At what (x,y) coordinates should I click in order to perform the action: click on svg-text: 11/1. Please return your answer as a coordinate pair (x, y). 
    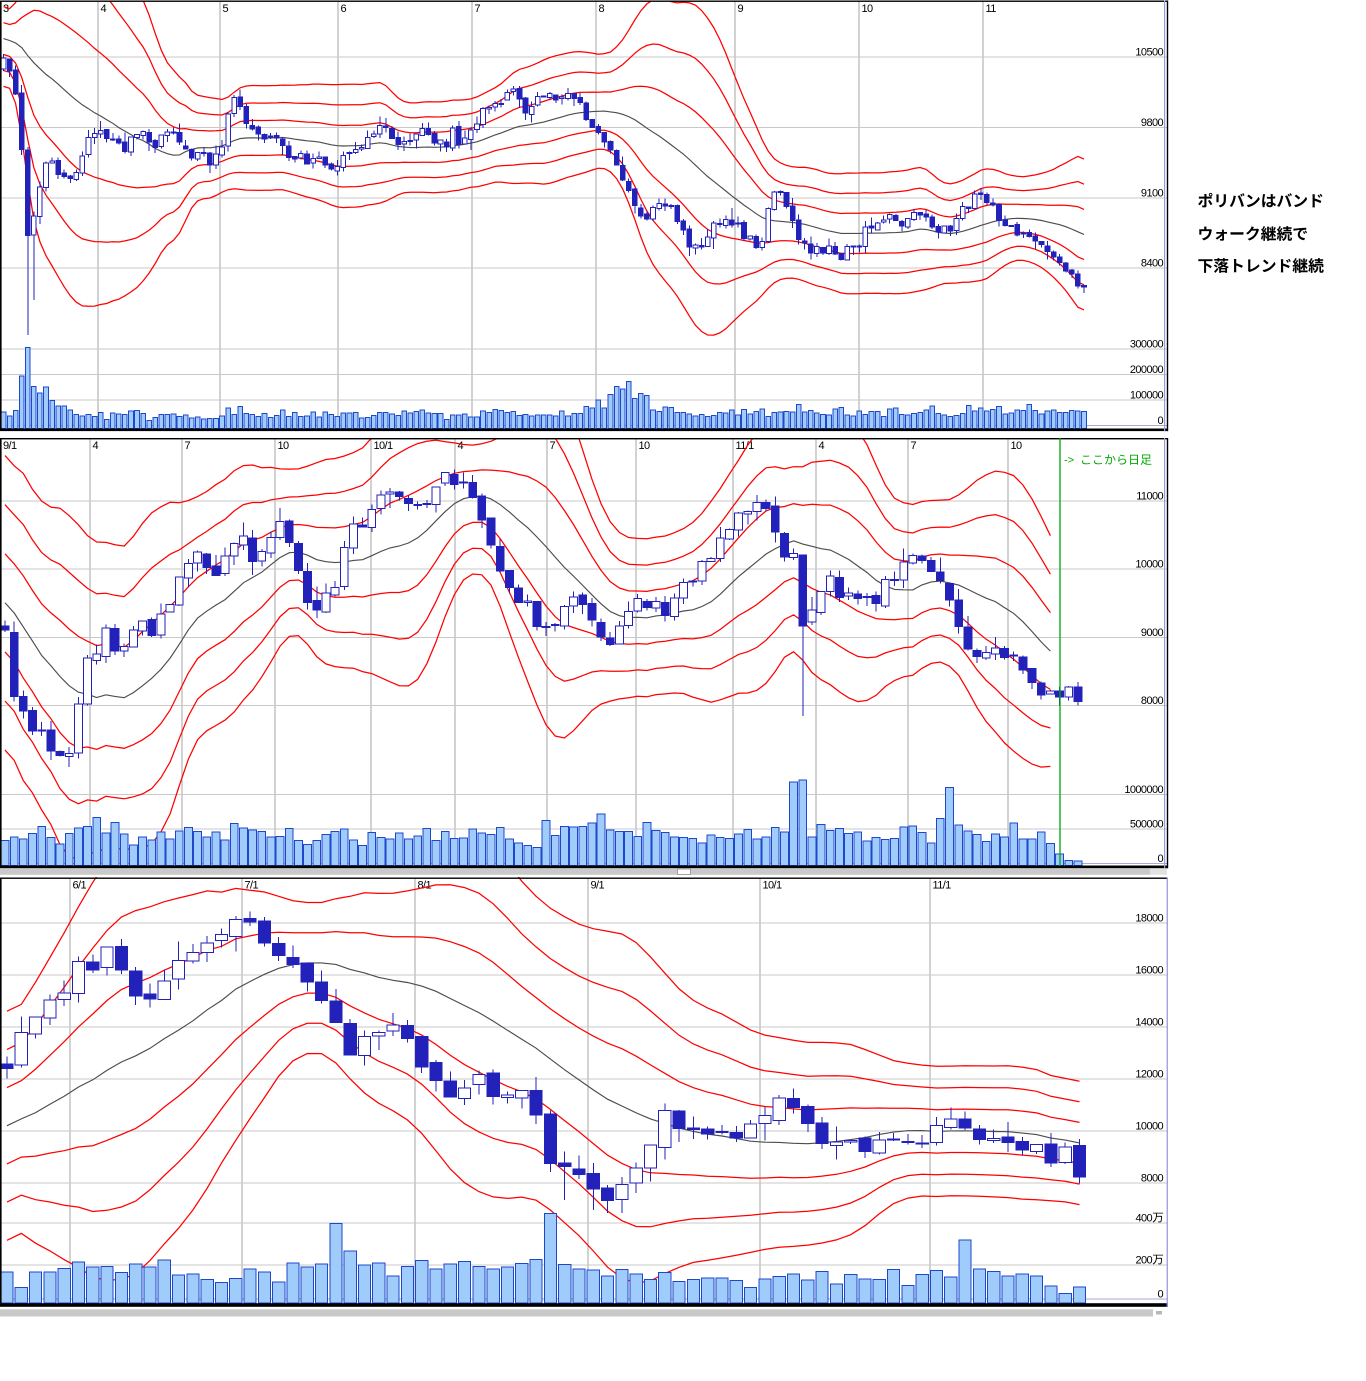
    Looking at the image, I should click on (942, 886).